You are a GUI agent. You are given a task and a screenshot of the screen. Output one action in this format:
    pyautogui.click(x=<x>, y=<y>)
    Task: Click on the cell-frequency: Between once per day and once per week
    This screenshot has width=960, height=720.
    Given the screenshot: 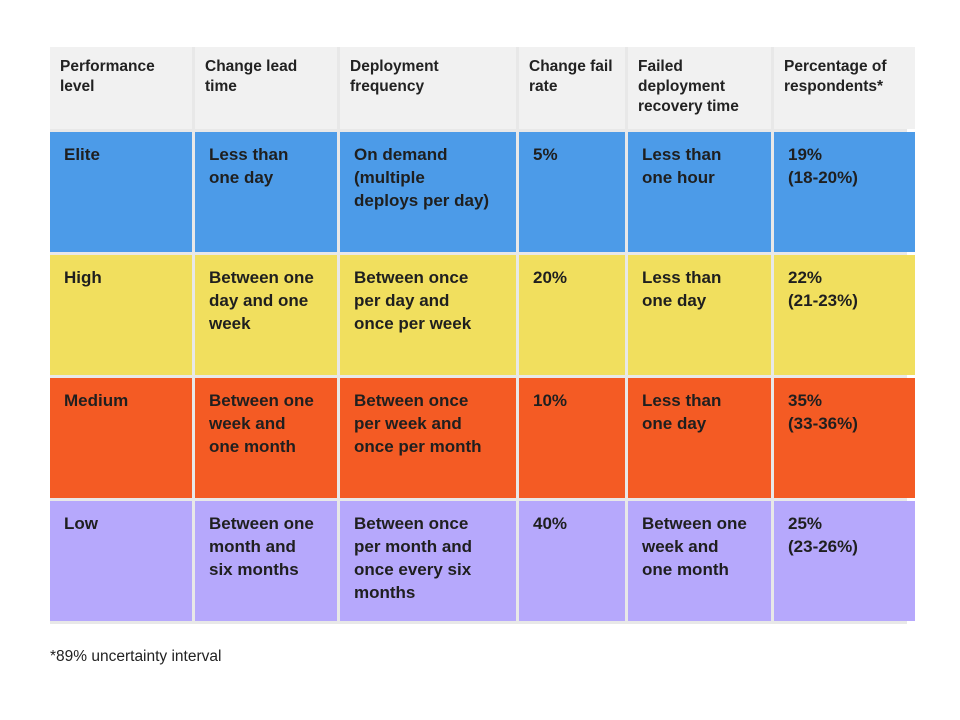 What is the action you would take?
    pyautogui.click(x=428, y=315)
    